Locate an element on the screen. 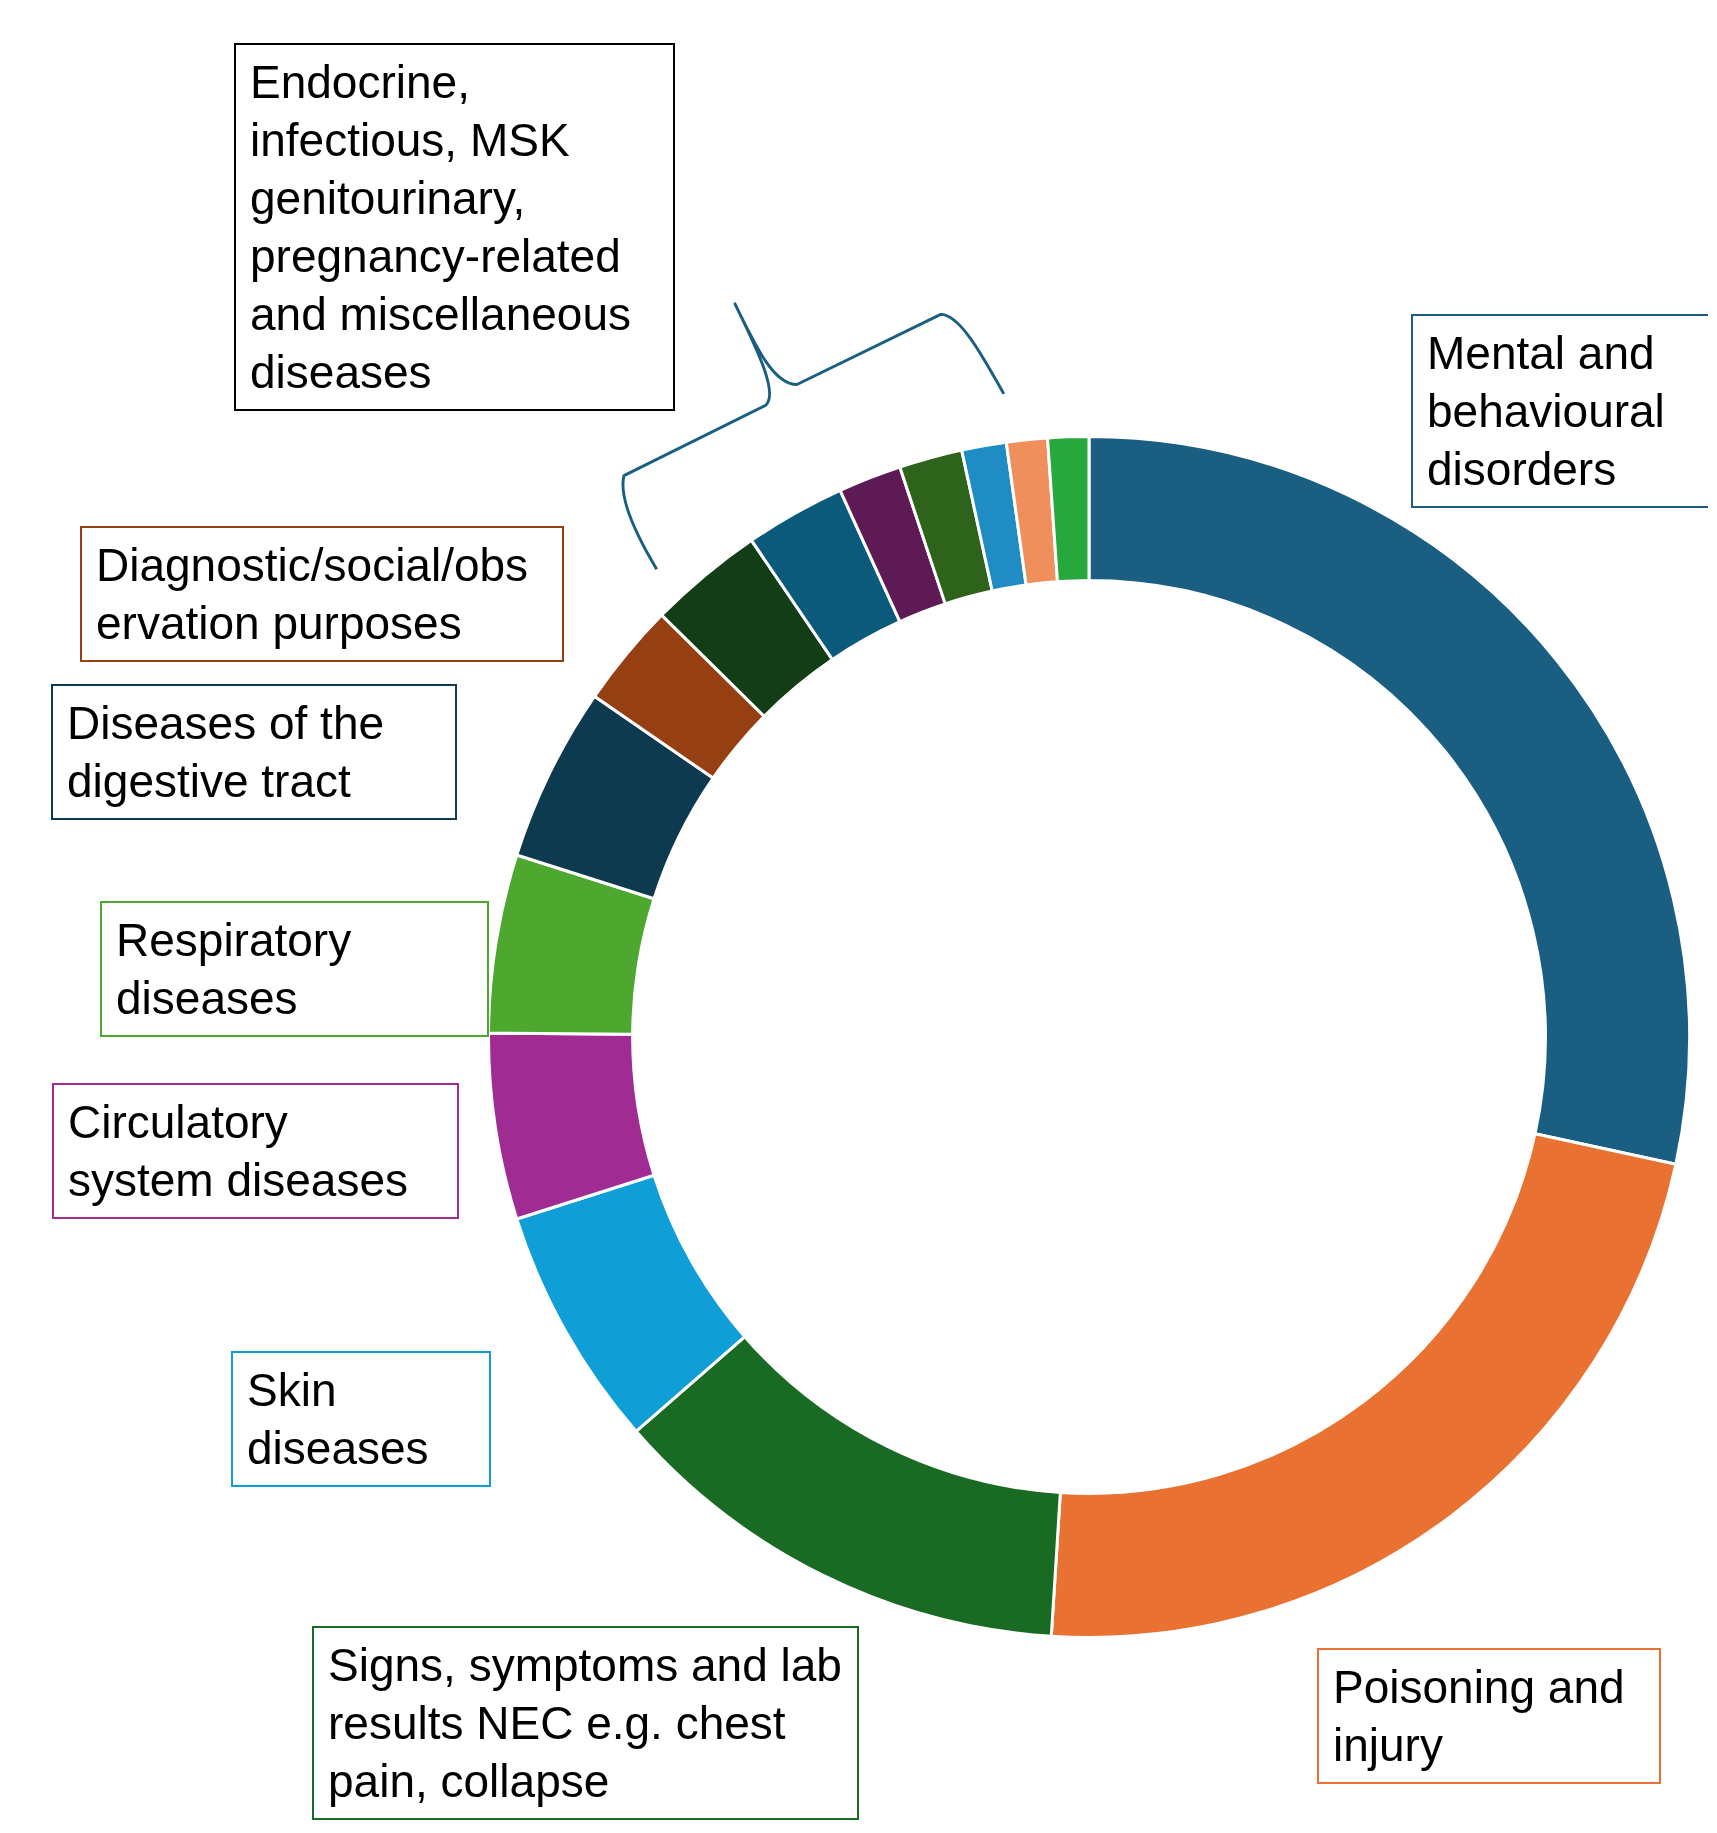  slice-label: Mental and behavioural disorders is located at coordinates (1546, 411).